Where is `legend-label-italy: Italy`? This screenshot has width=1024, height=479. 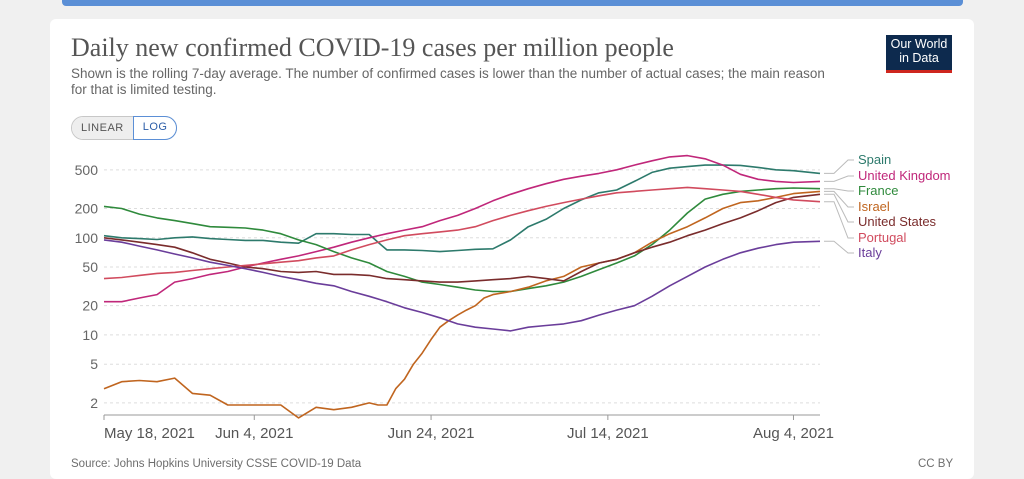
legend-label-italy: Italy is located at coordinates (870, 252).